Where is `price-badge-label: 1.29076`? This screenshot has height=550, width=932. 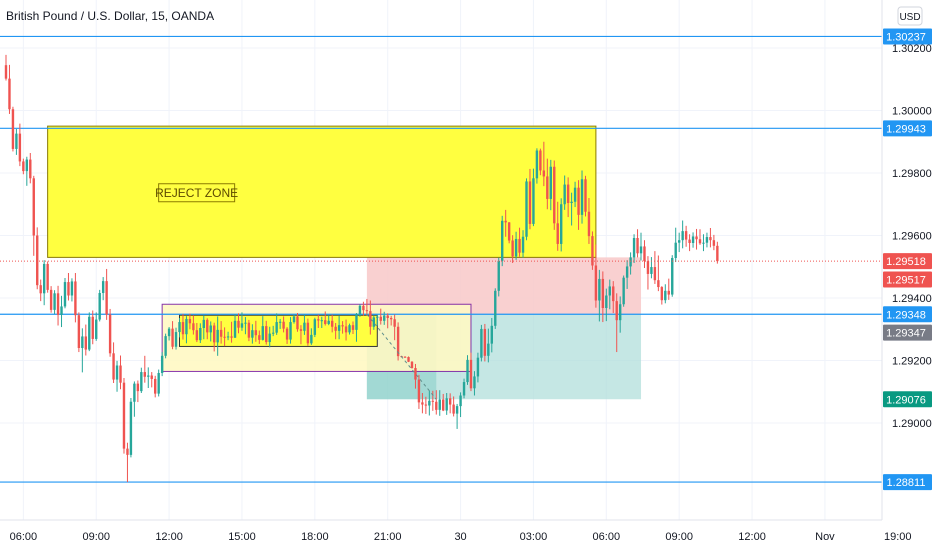 price-badge-label: 1.29076 is located at coordinates (906, 400).